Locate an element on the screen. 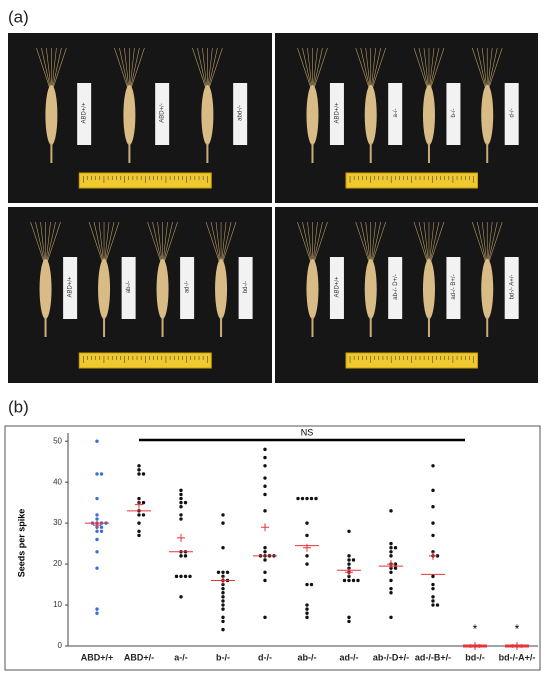  panel-label: (a) is located at coordinates (18, 16).